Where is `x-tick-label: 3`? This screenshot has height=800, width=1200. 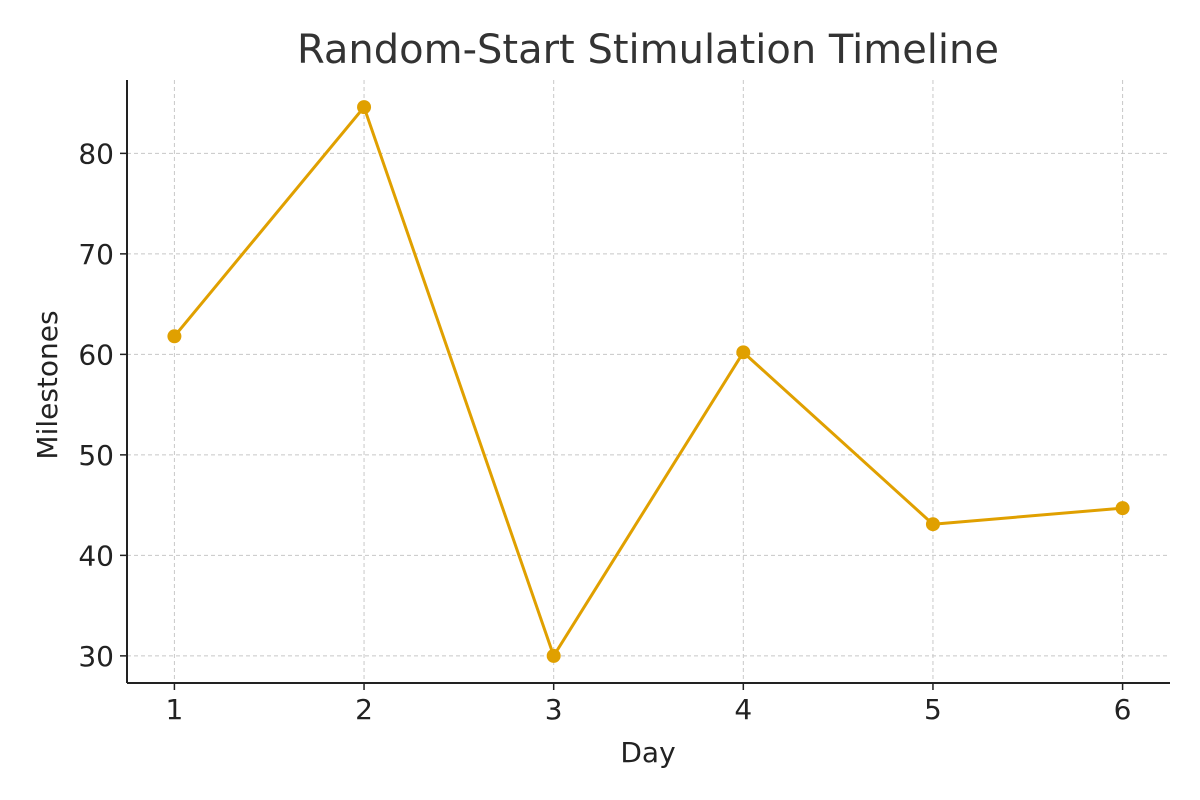 x-tick-label: 3 is located at coordinates (554, 709).